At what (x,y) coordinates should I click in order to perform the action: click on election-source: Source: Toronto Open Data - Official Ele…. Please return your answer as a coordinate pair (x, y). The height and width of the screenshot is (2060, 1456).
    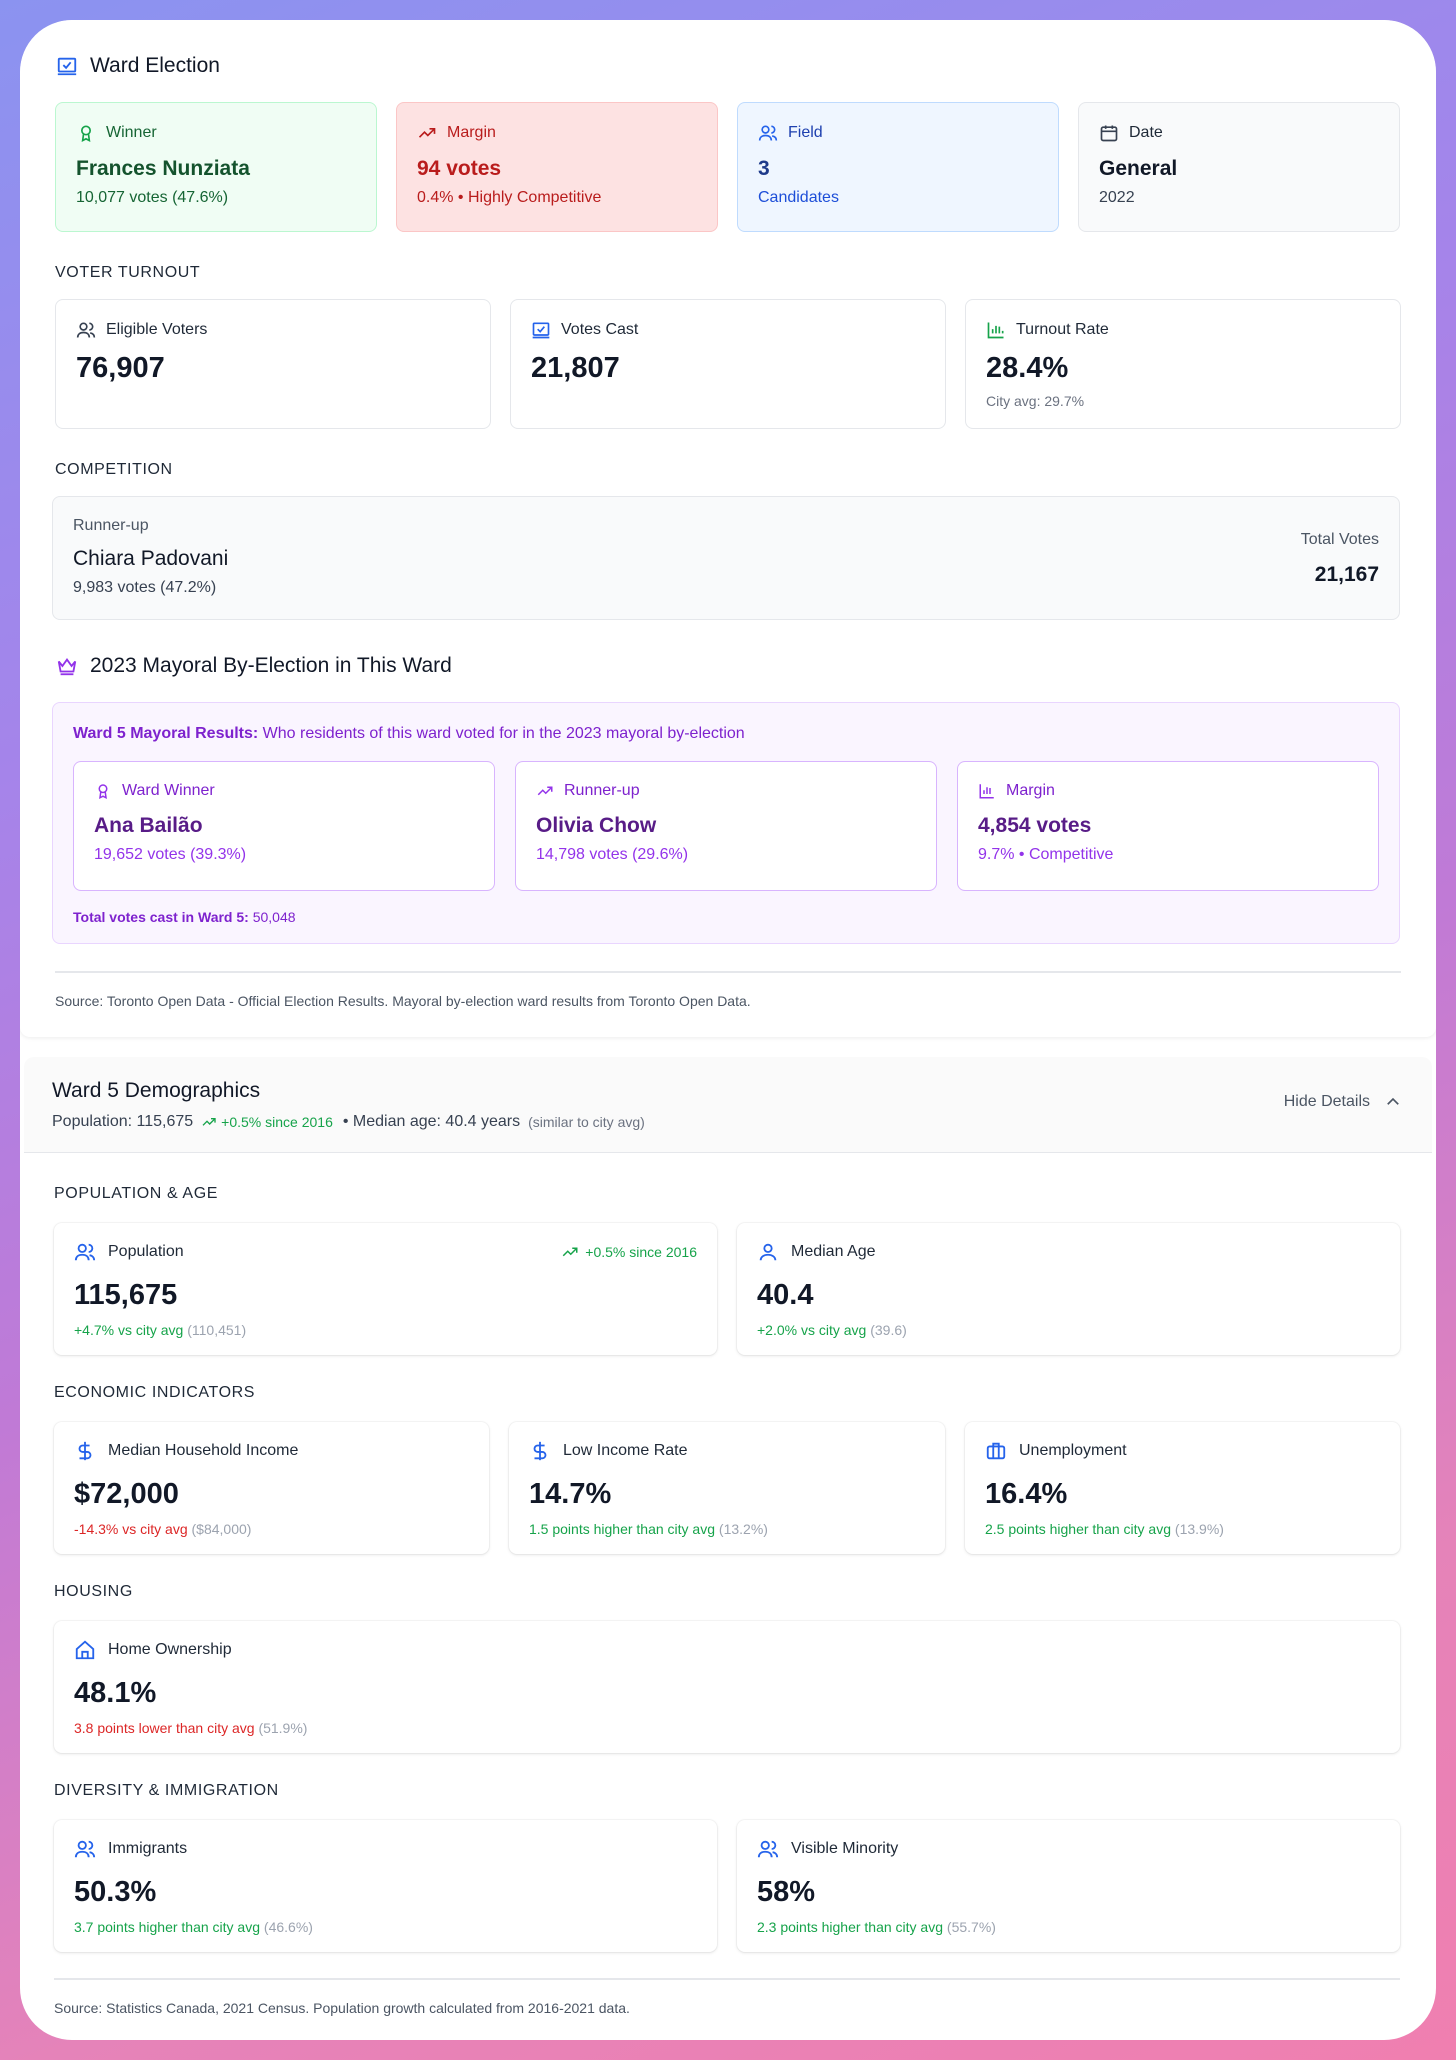
    Looking at the image, I should click on (403, 1001).